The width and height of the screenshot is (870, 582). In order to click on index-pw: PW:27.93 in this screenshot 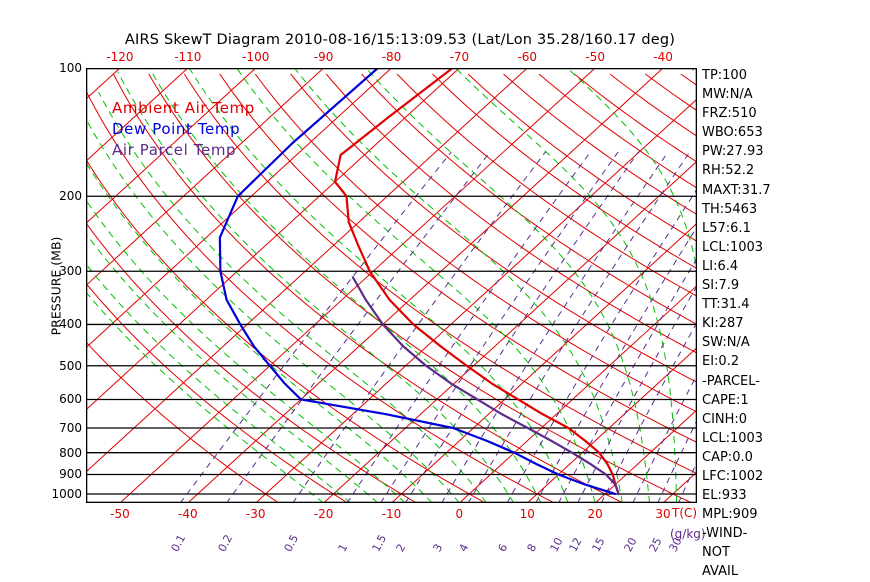, I will do `click(733, 152)`.